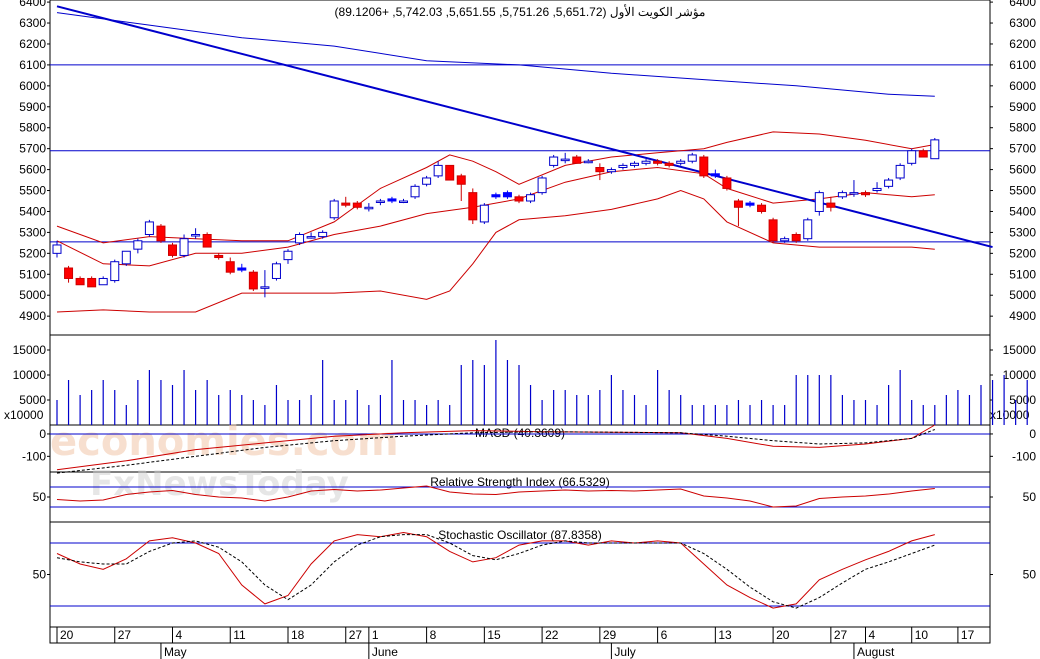 The height and width of the screenshot is (659, 1040). What do you see at coordinates (519, 535) in the screenshot?
I see `stochastic-label: Stochastic Oscillator (87.8358)` at bounding box center [519, 535].